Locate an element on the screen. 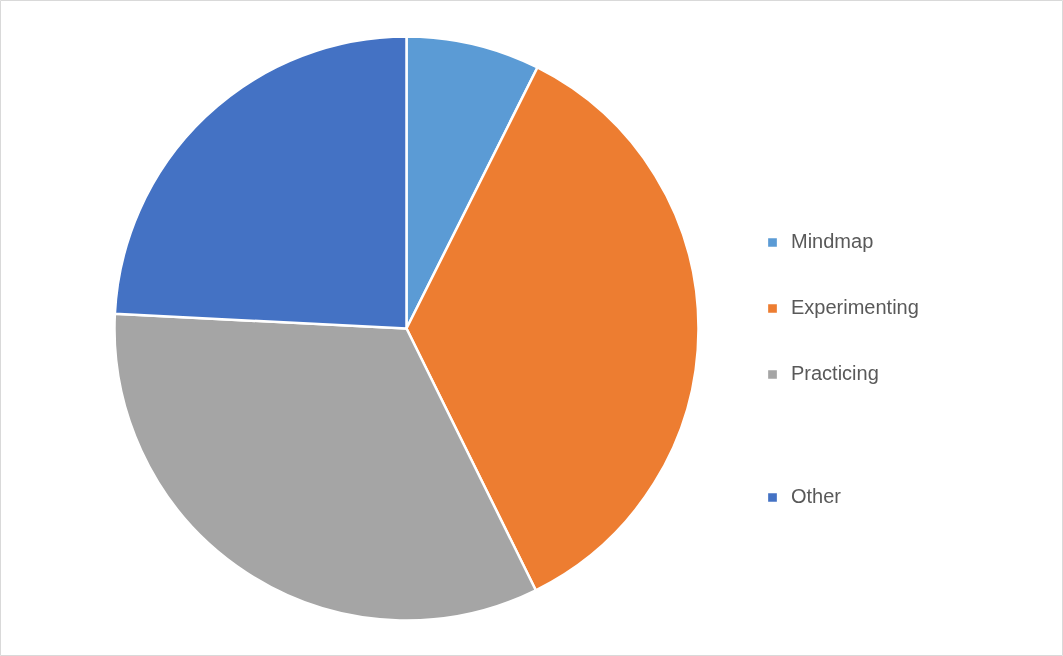  legend-label: Experimenting is located at coordinates (855, 307).